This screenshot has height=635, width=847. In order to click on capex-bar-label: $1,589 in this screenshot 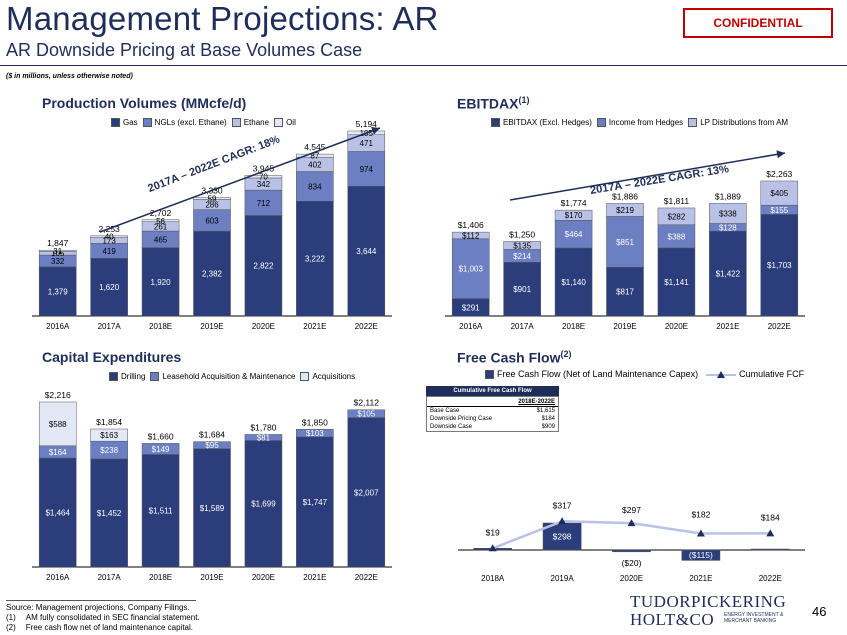, I will do `click(212, 508)`.